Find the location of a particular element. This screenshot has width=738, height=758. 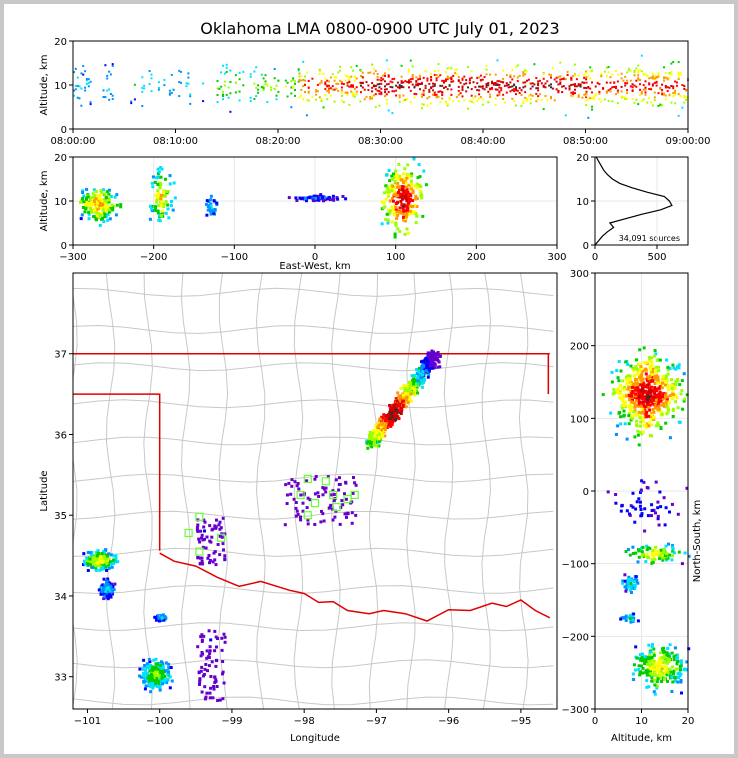

source-count-label: 34,091 sources is located at coordinates (649, 238).